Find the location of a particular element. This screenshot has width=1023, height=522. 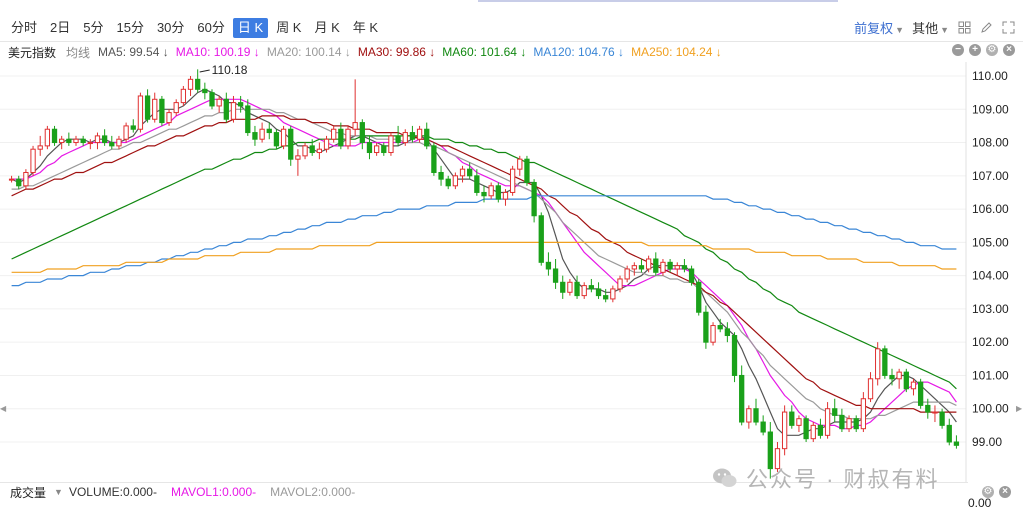

period-tab: 30分 is located at coordinates (170, 27).